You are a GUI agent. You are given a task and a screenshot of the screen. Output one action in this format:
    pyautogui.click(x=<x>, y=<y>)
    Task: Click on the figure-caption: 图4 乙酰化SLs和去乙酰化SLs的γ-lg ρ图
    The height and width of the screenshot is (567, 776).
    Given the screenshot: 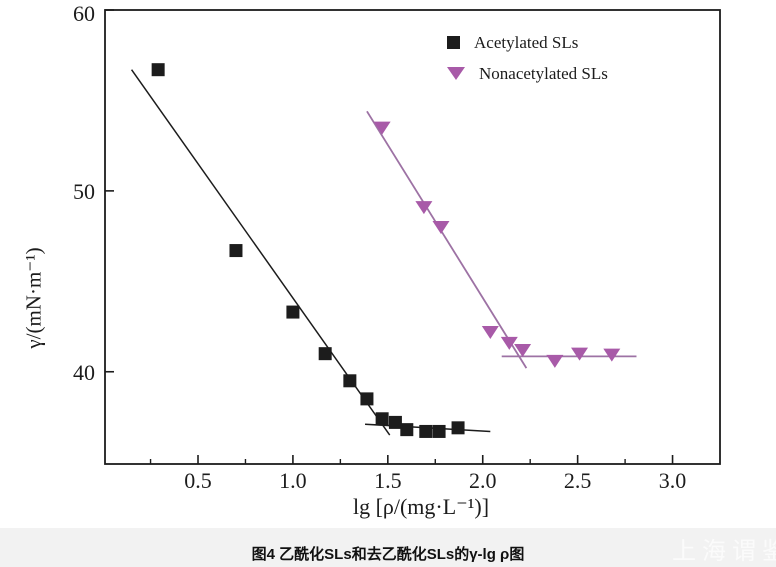 What is the action you would take?
    pyautogui.click(x=388, y=554)
    